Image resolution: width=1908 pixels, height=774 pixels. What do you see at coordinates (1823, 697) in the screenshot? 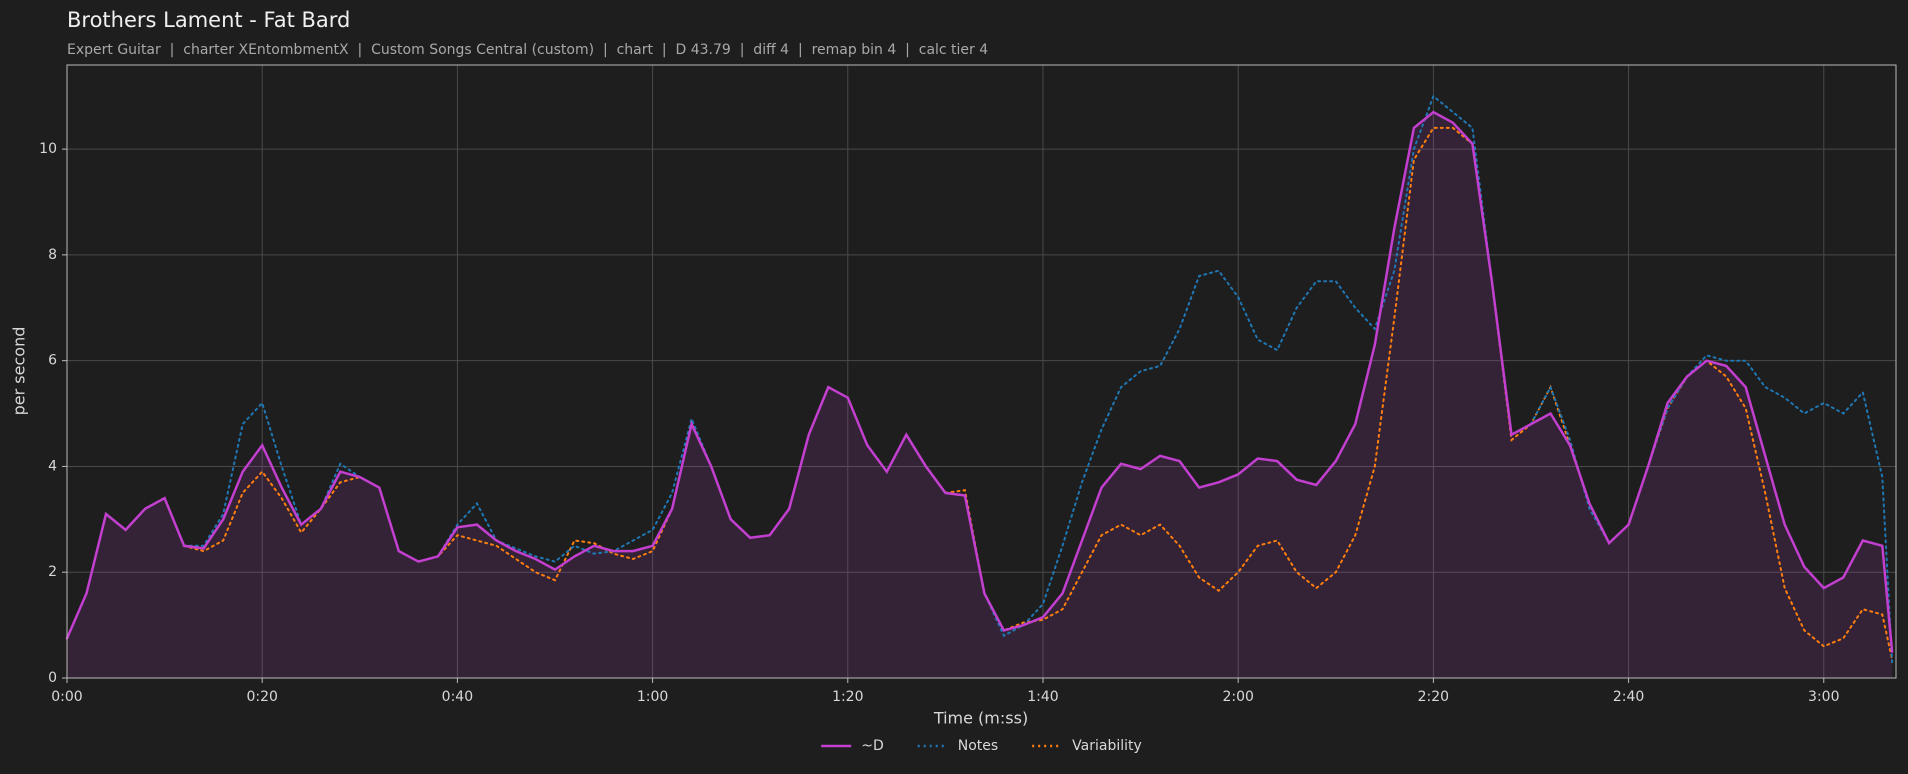
I see `x-tick-label: 3:00` at bounding box center [1823, 697].